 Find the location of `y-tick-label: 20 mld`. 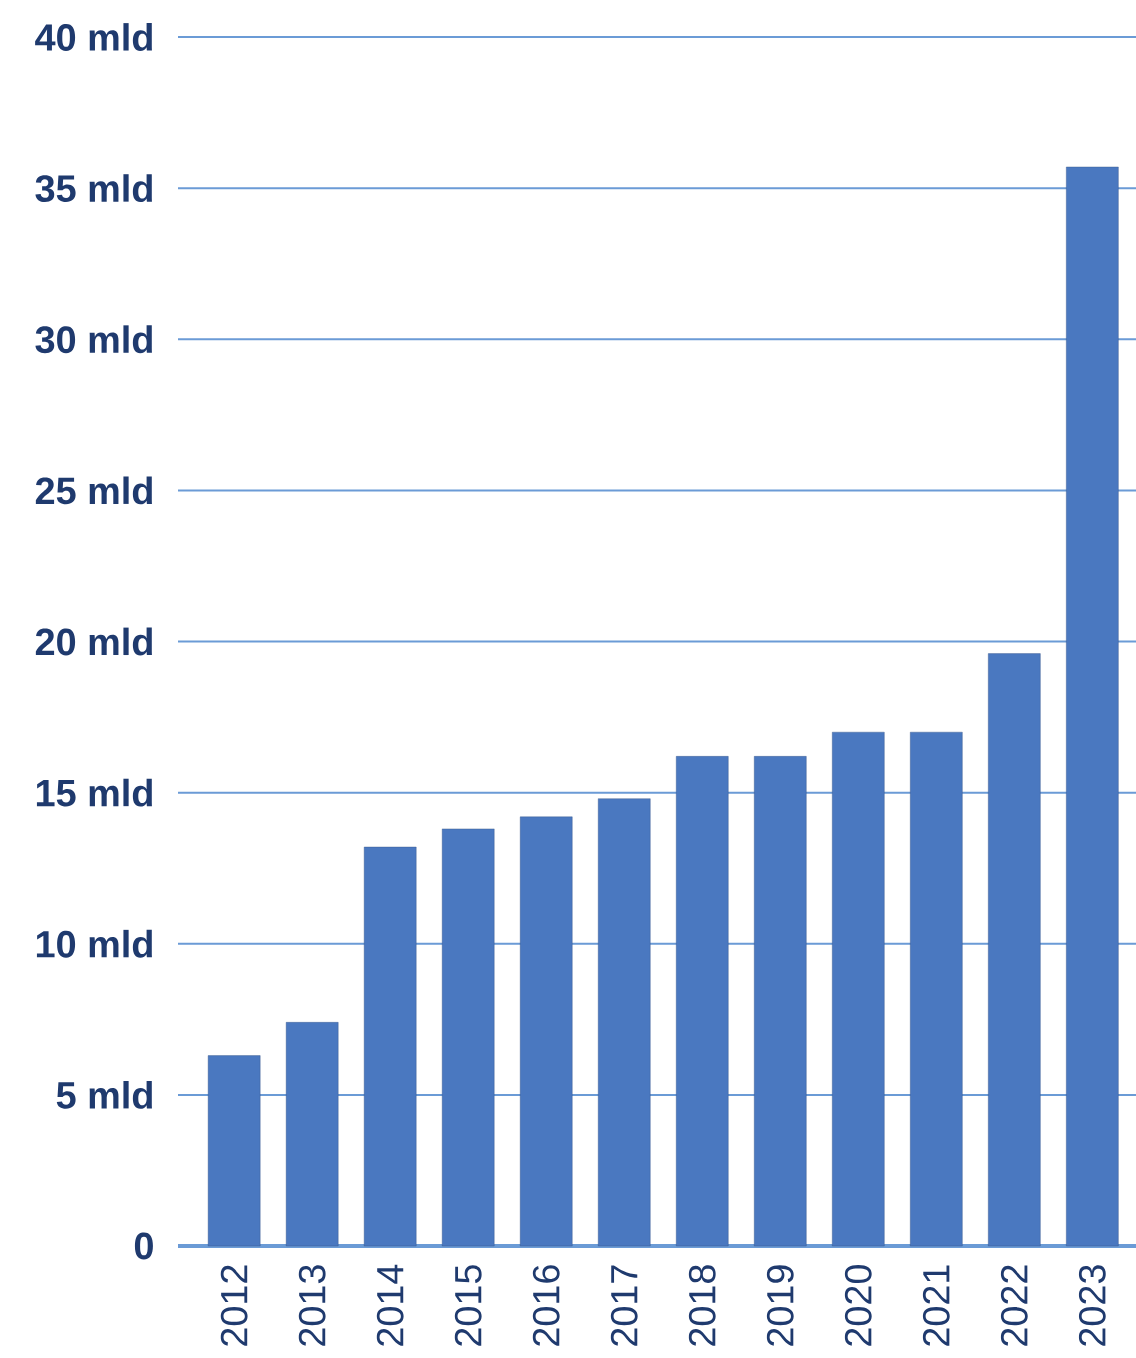

y-tick-label: 20 mld is located at coordinates (93, 641).